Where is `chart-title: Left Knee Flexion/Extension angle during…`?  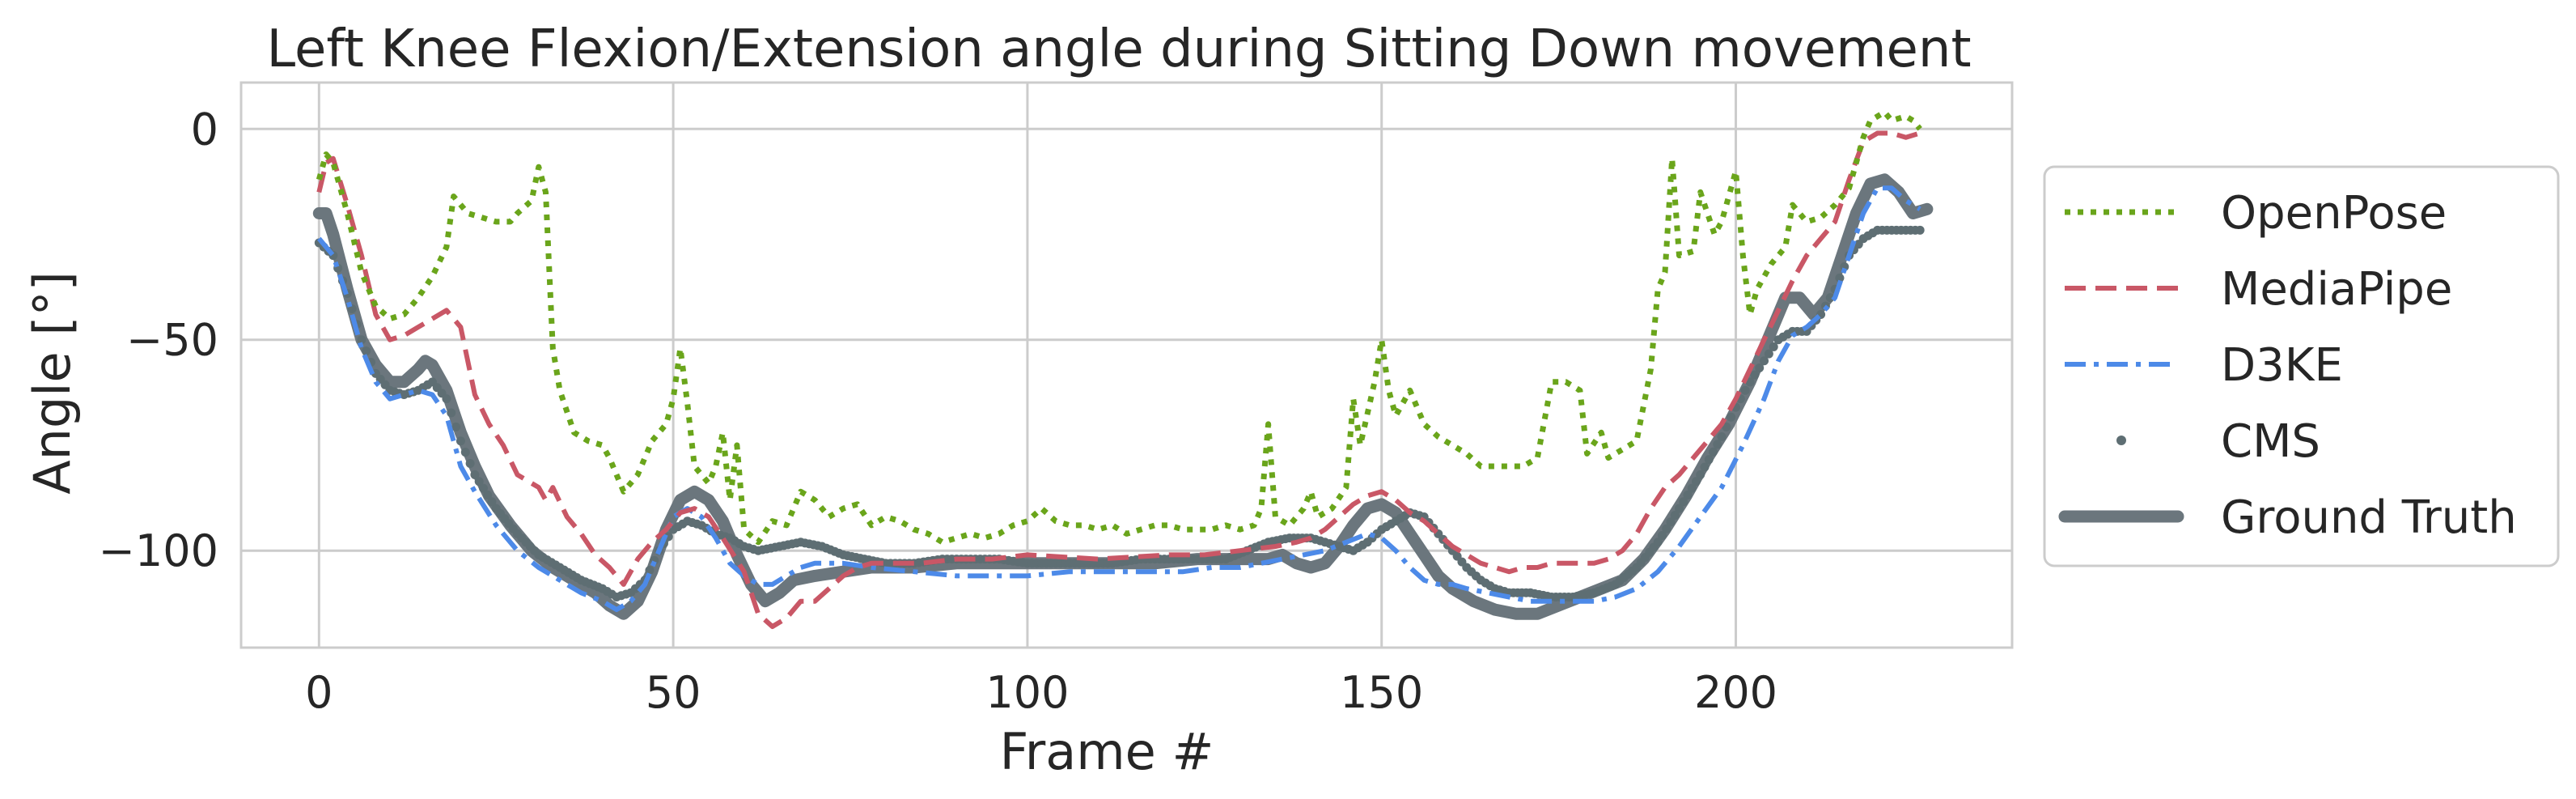
chart-title: Left Knee Flexion/Extension angle during… is located at coordinates (1118, 49).